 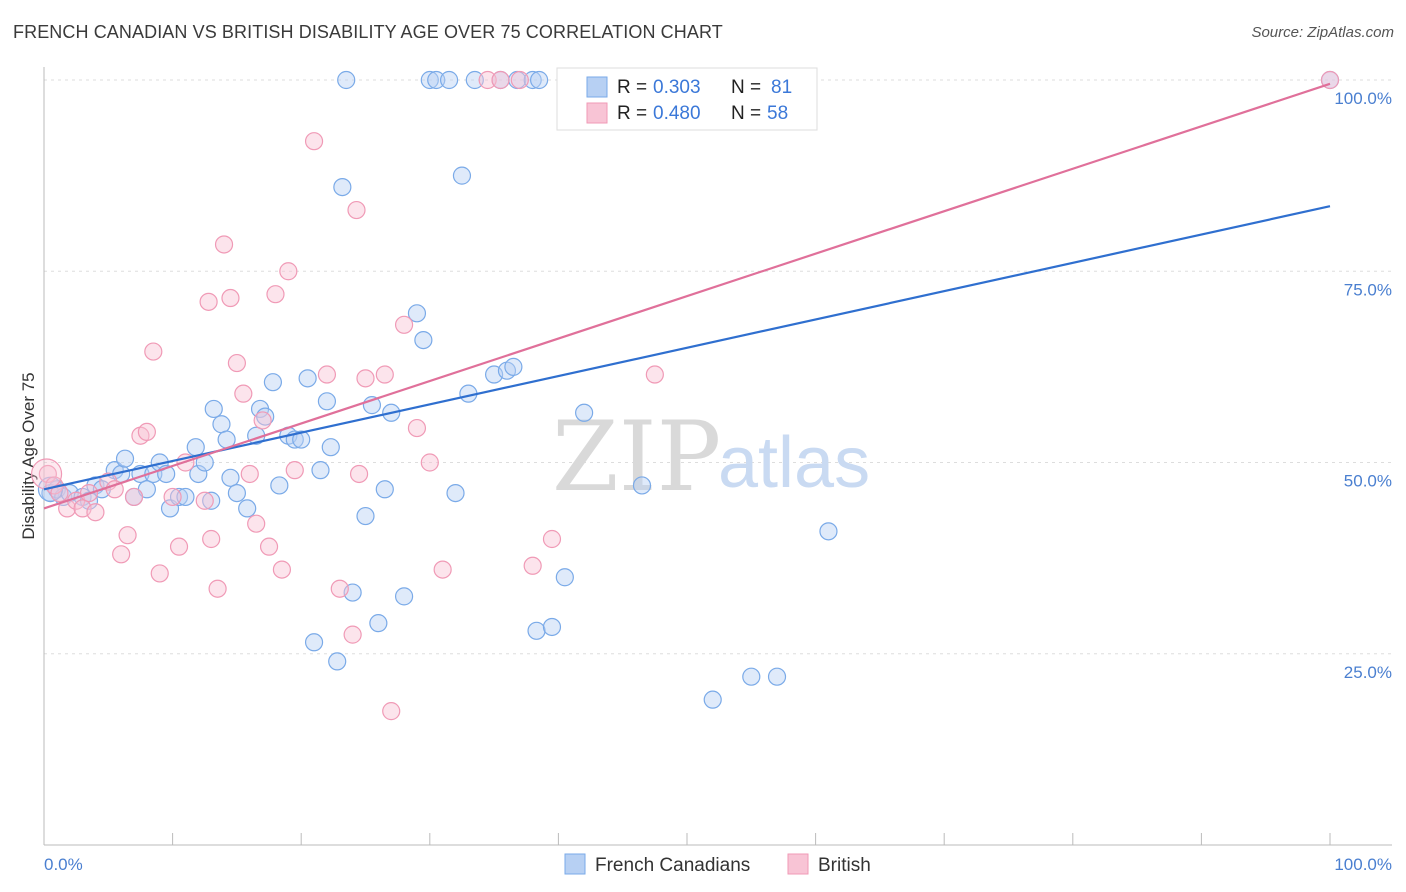 I want to click on stats-legend: R = 0.303 N = 81 R = 0.480 N = 58, so click(x=687, y=99).